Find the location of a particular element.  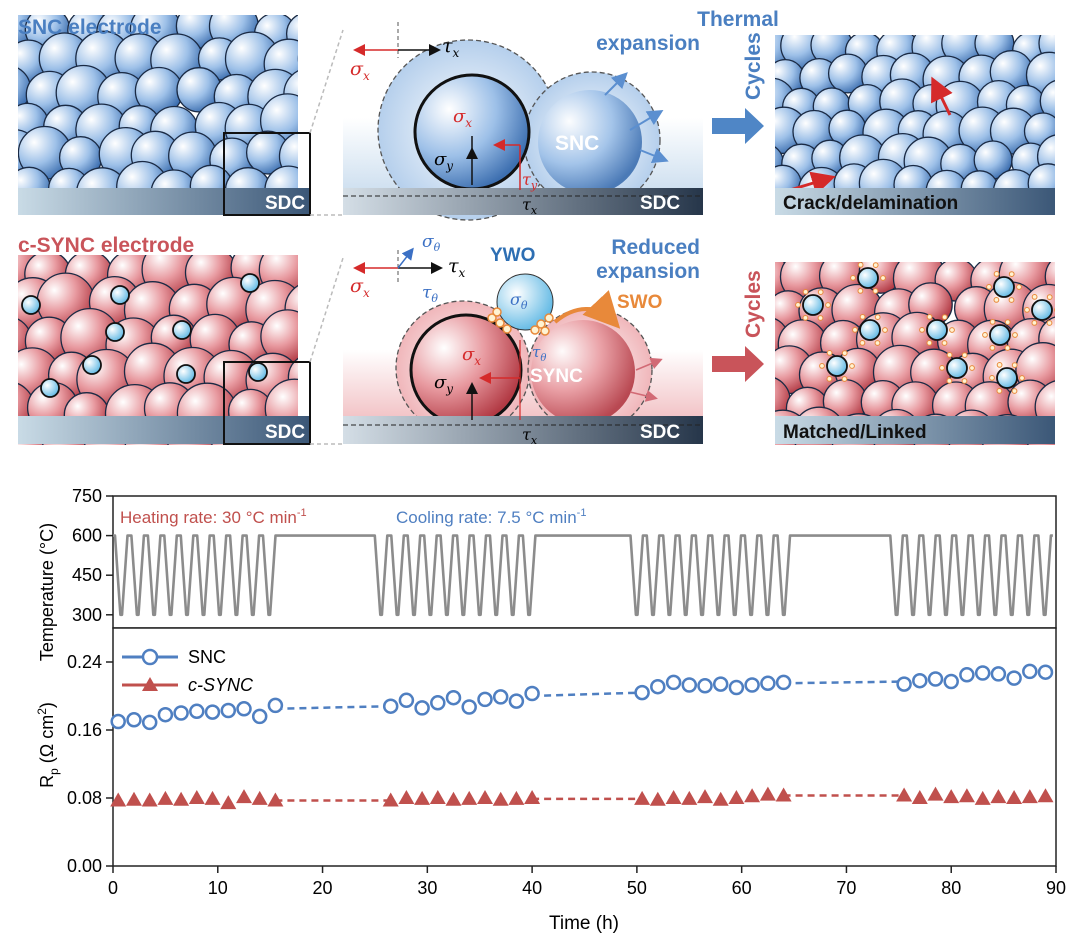

temperature-y-tick-label: 750 is located at coordinates (87, 496).